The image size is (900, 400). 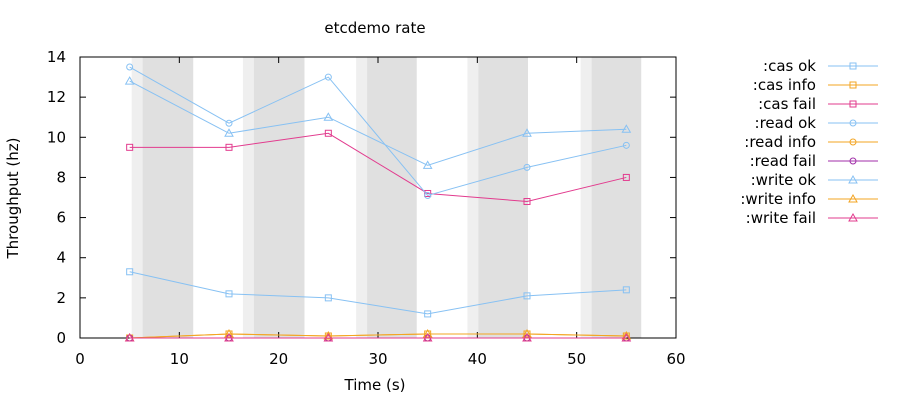 I want to click on legend-label-write-info: :write info, so click(x=778, y=199).